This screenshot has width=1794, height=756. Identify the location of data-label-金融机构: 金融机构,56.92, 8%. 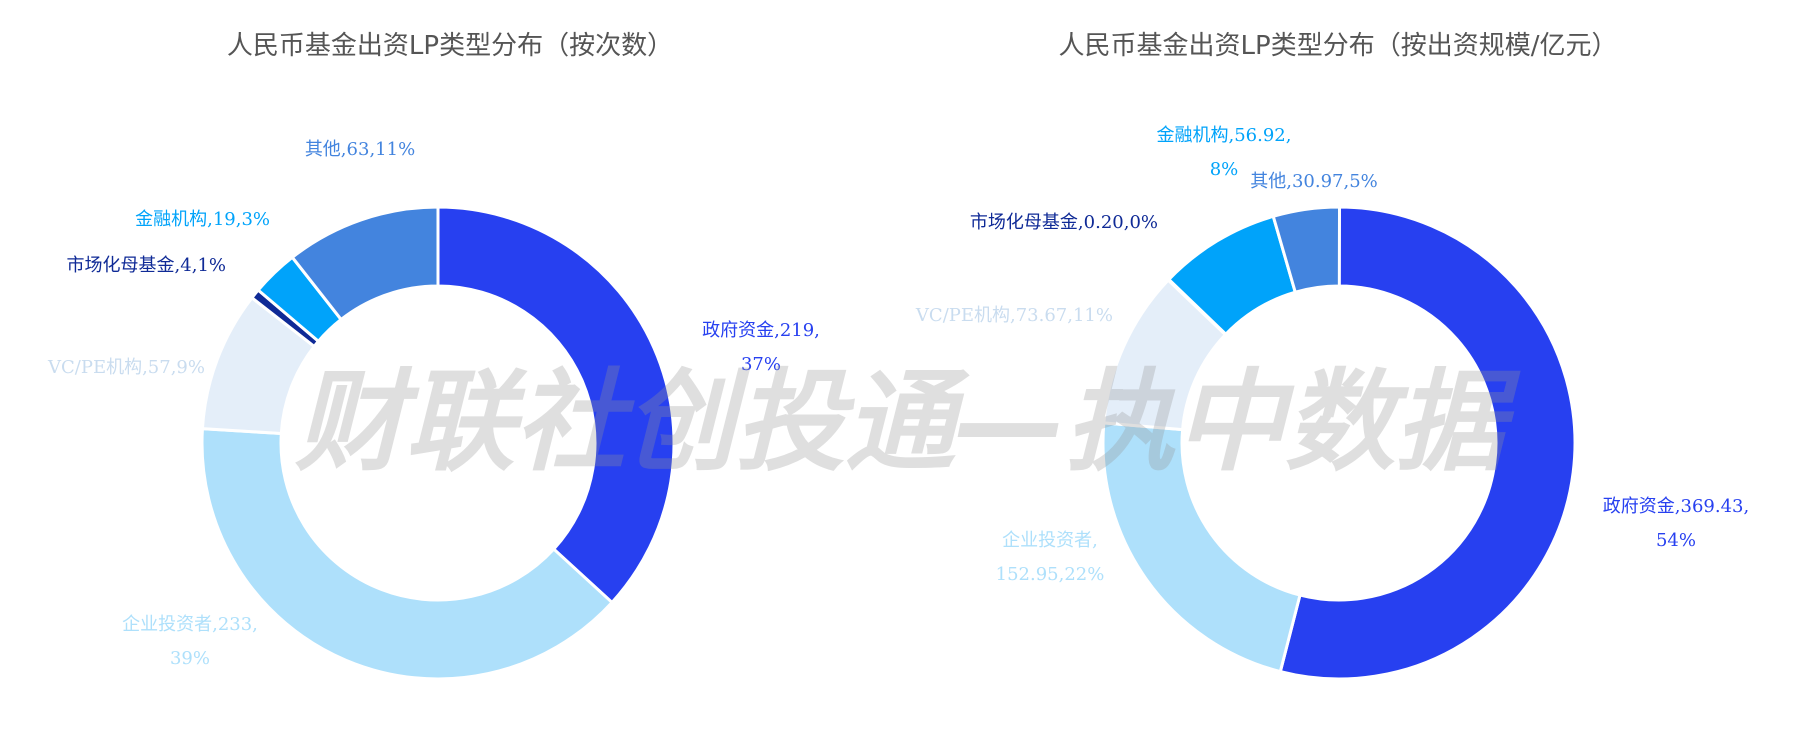
(1224, 152).